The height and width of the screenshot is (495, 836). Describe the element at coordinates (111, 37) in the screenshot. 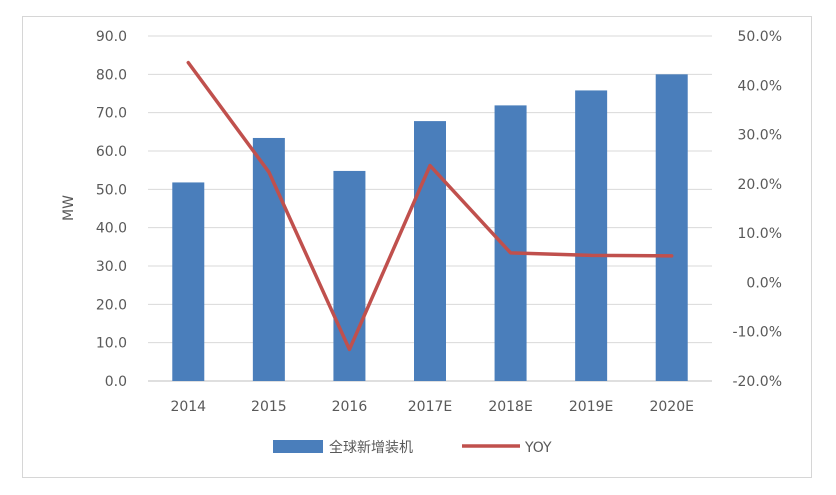

I see `y-tick-label: 90.0` at that location.